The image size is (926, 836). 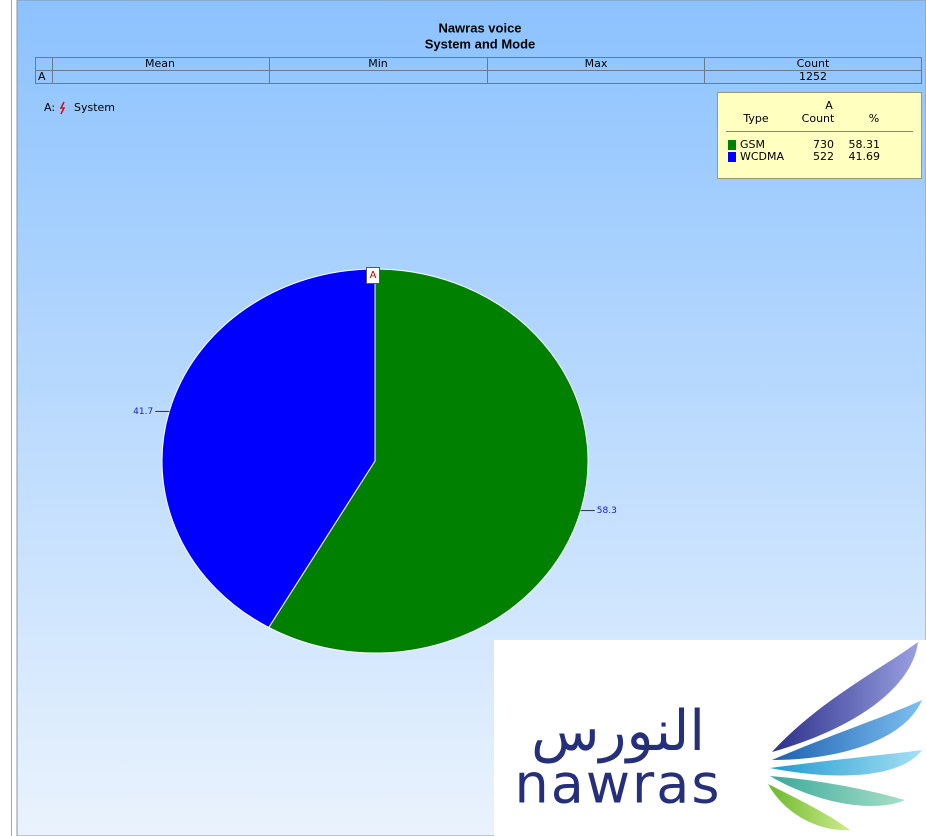 I want to click on row-label: A, so click(x=42, y=76).